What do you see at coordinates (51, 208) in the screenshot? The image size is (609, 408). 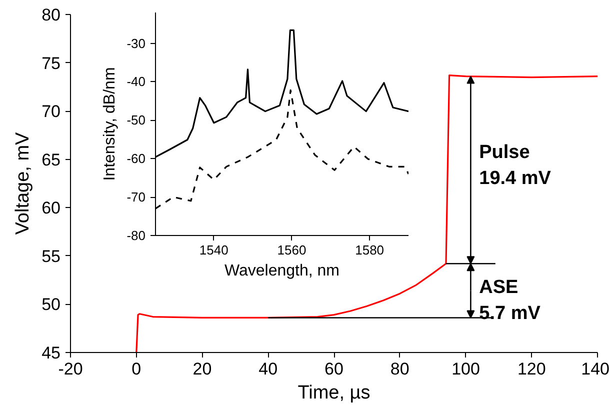 I see `y-tick-label: 60` at bounding box center [51, 208].